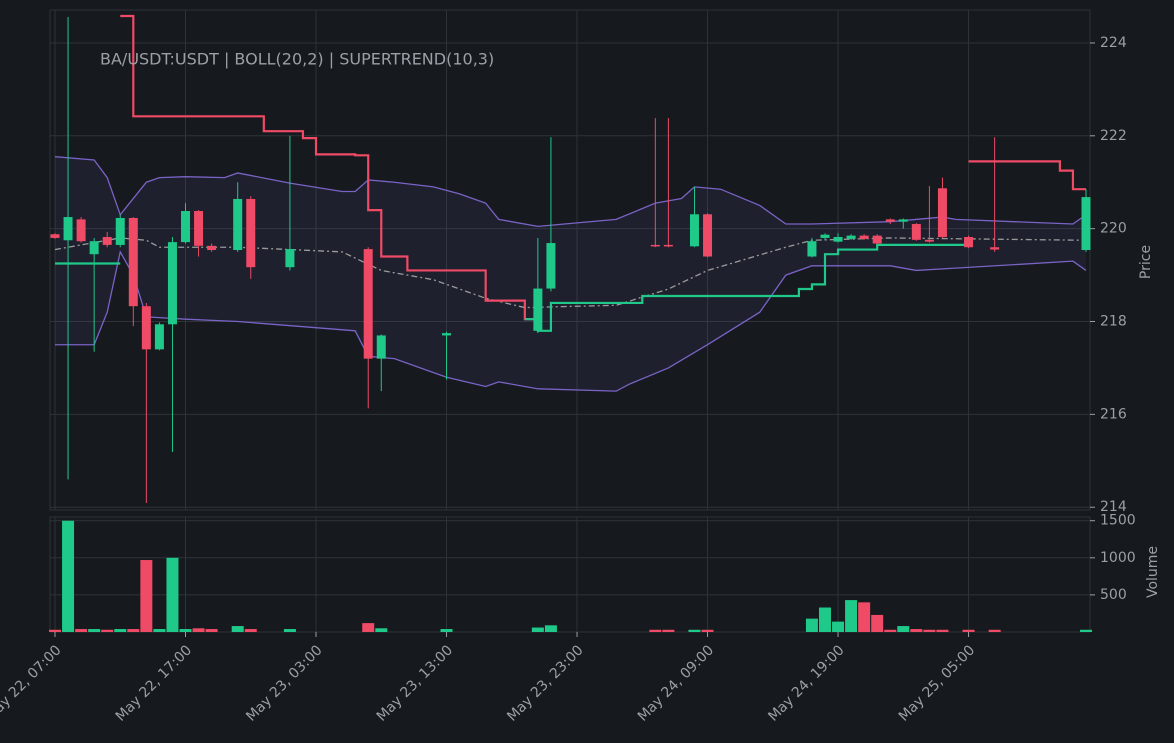  I want to click on y-tick-label: 1000, so click(1118, 558).